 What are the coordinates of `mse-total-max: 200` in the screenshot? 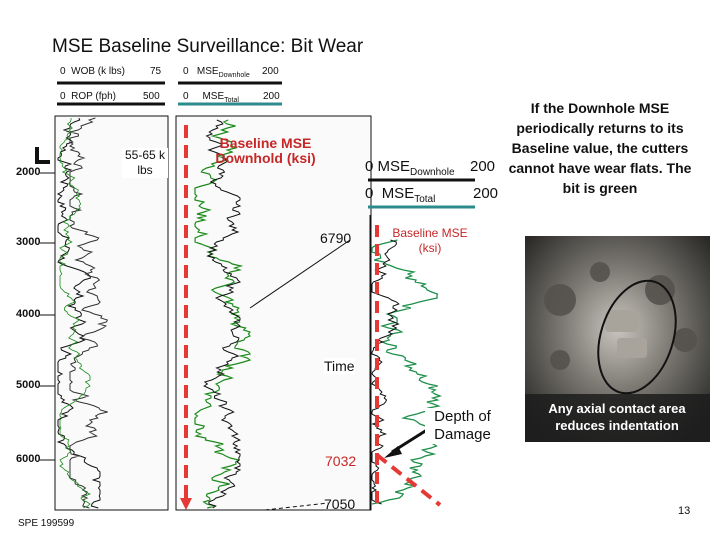 It's located at (271, 96).